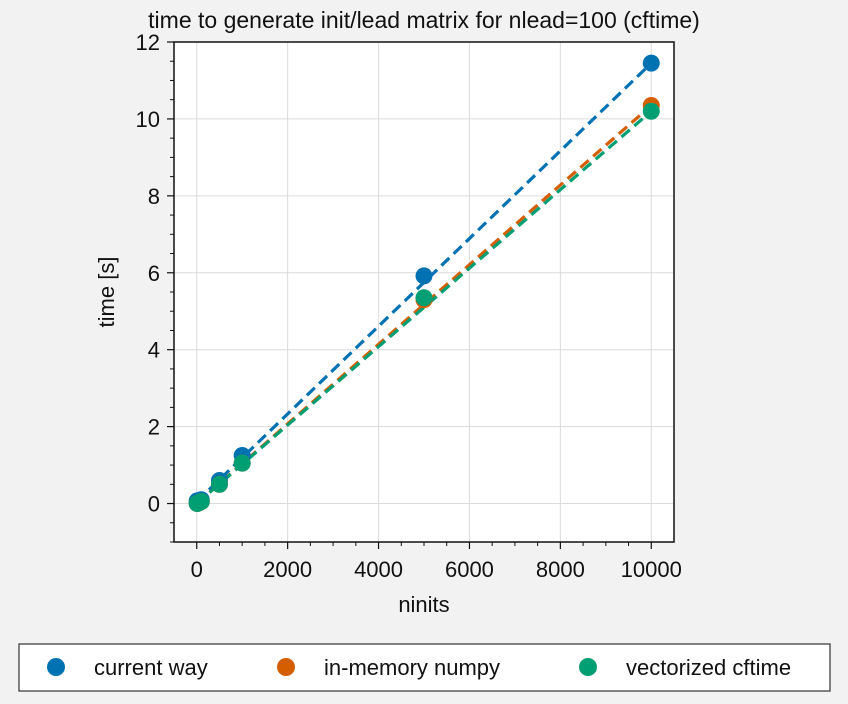 This screenshot has width=848, height=704. Describe the element at coordinates (154, 196) in the screenshot. I see `y-tick-label: 8` at that location.